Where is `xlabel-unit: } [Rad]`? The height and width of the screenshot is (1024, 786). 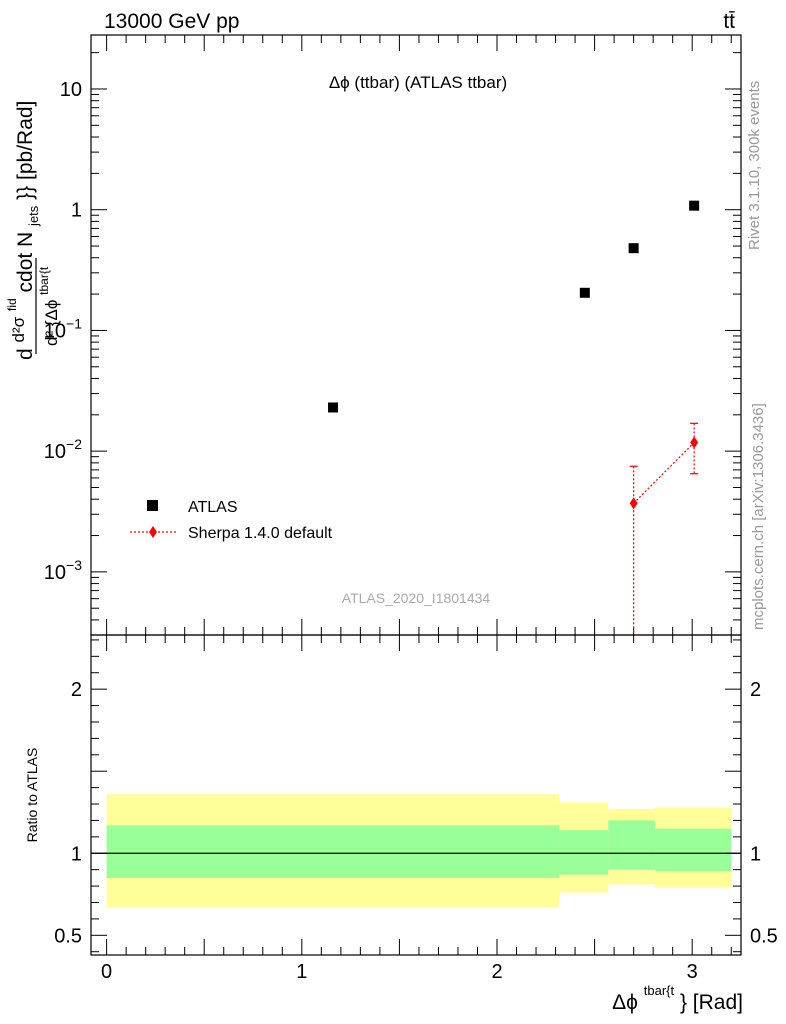 xlabel-unit: } [Rad] is located at coordinates (711, 1002).